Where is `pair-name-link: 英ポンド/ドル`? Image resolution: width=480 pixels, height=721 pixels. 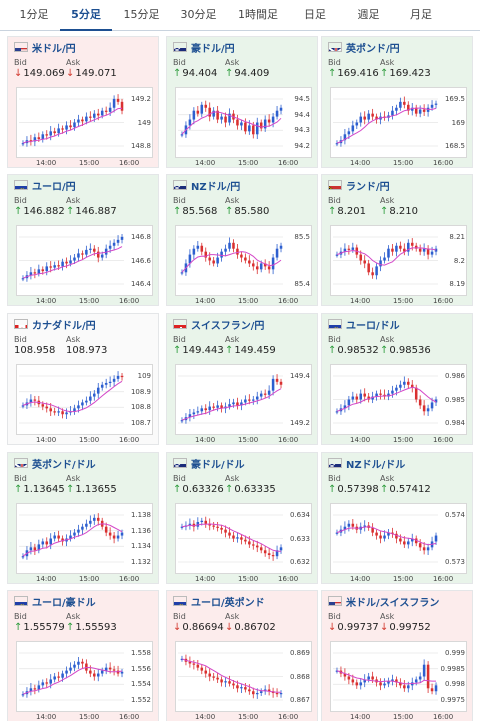
pair-name-link: 英ポンド/ドル is located at coordinates (64, 465).